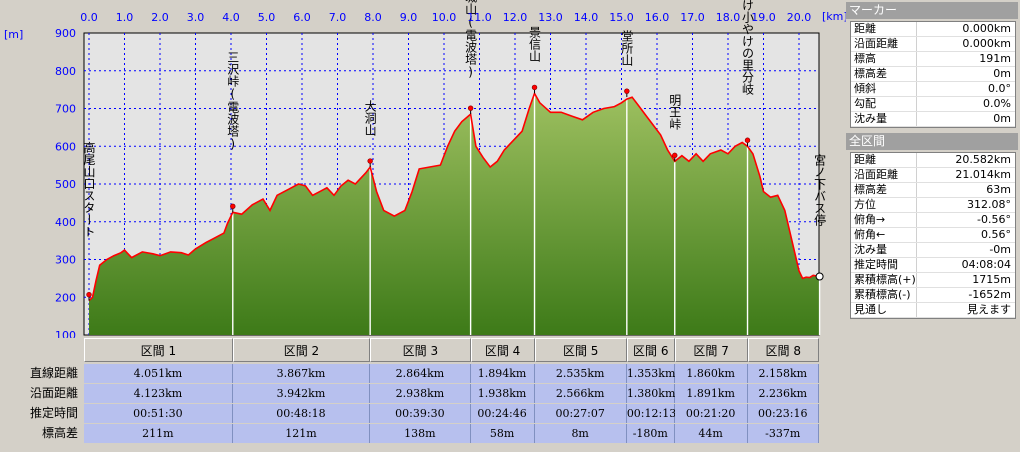  What do you see at coordinates (502, 393) in the screenshot?
I see `segment-cell-surface: 1.938km` at bounding box center [502, 393].